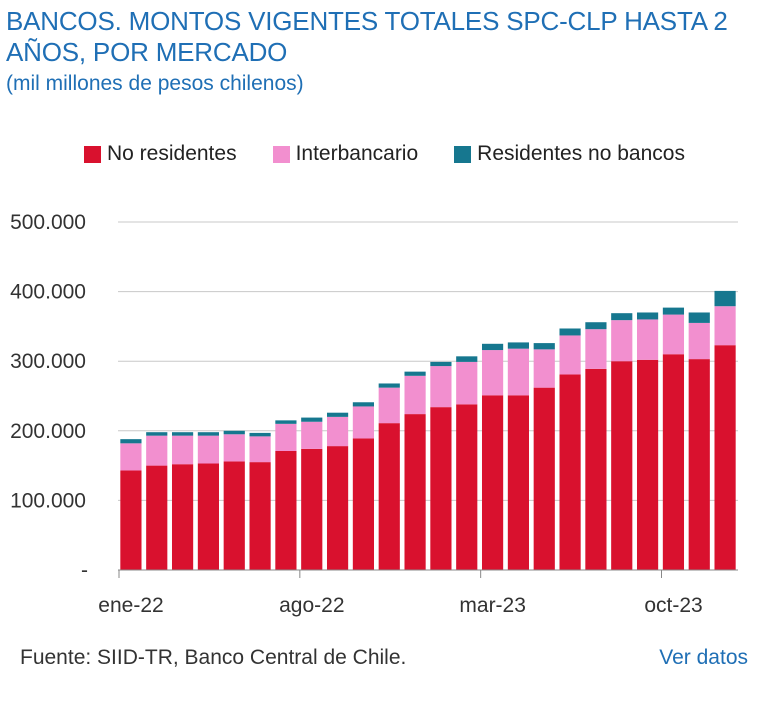  What do you see at coordinates (130, 605) in the screenshot?
I see `x-tick-label: ene-22` at bounding box center [130, 605].